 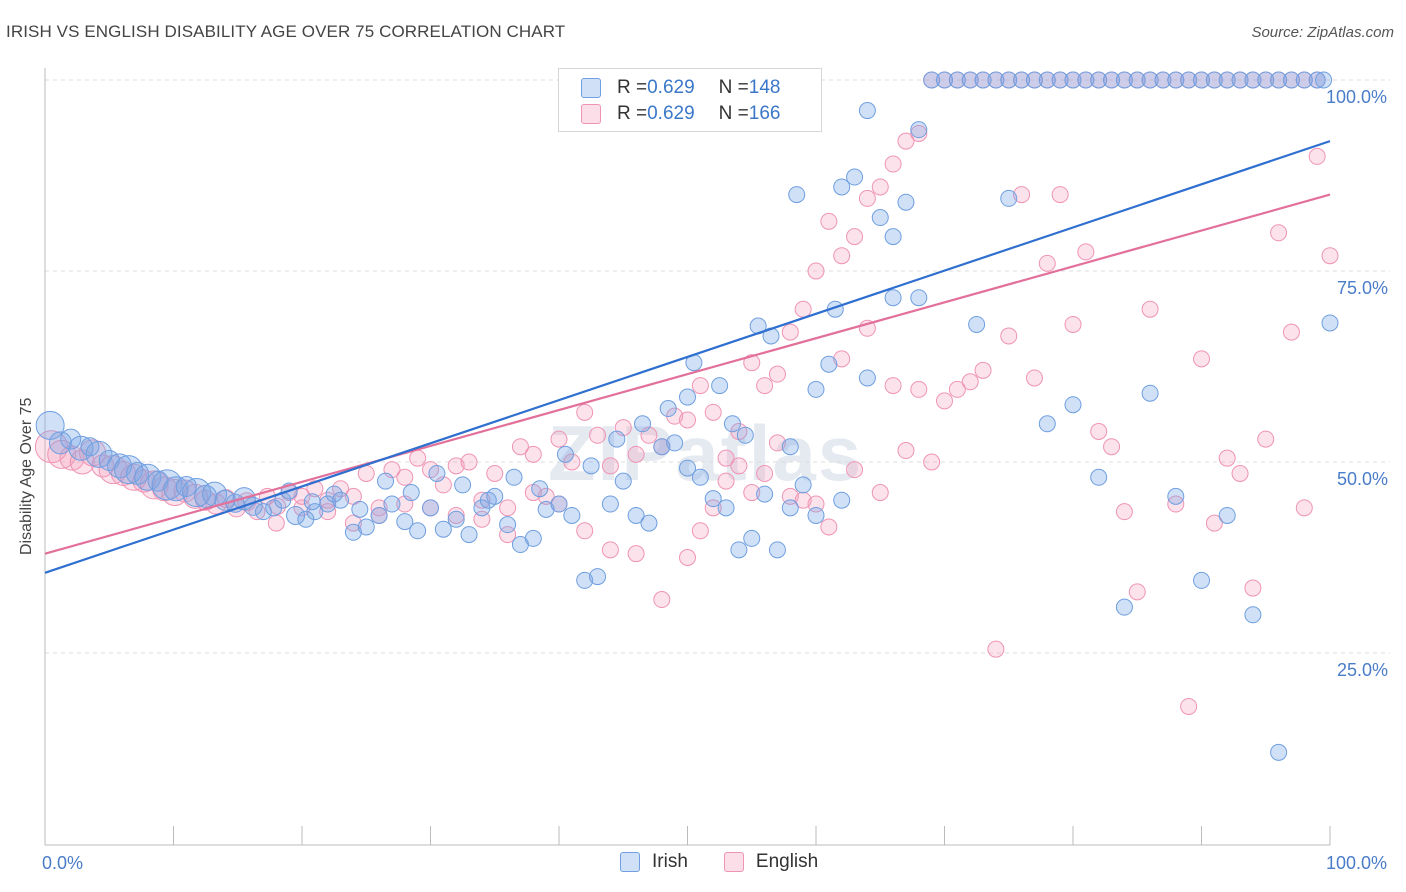 What do you see at coordinates (787, 861) in the screenshot?
I see `english-legend-label: English` at bounding box center [787, 861].